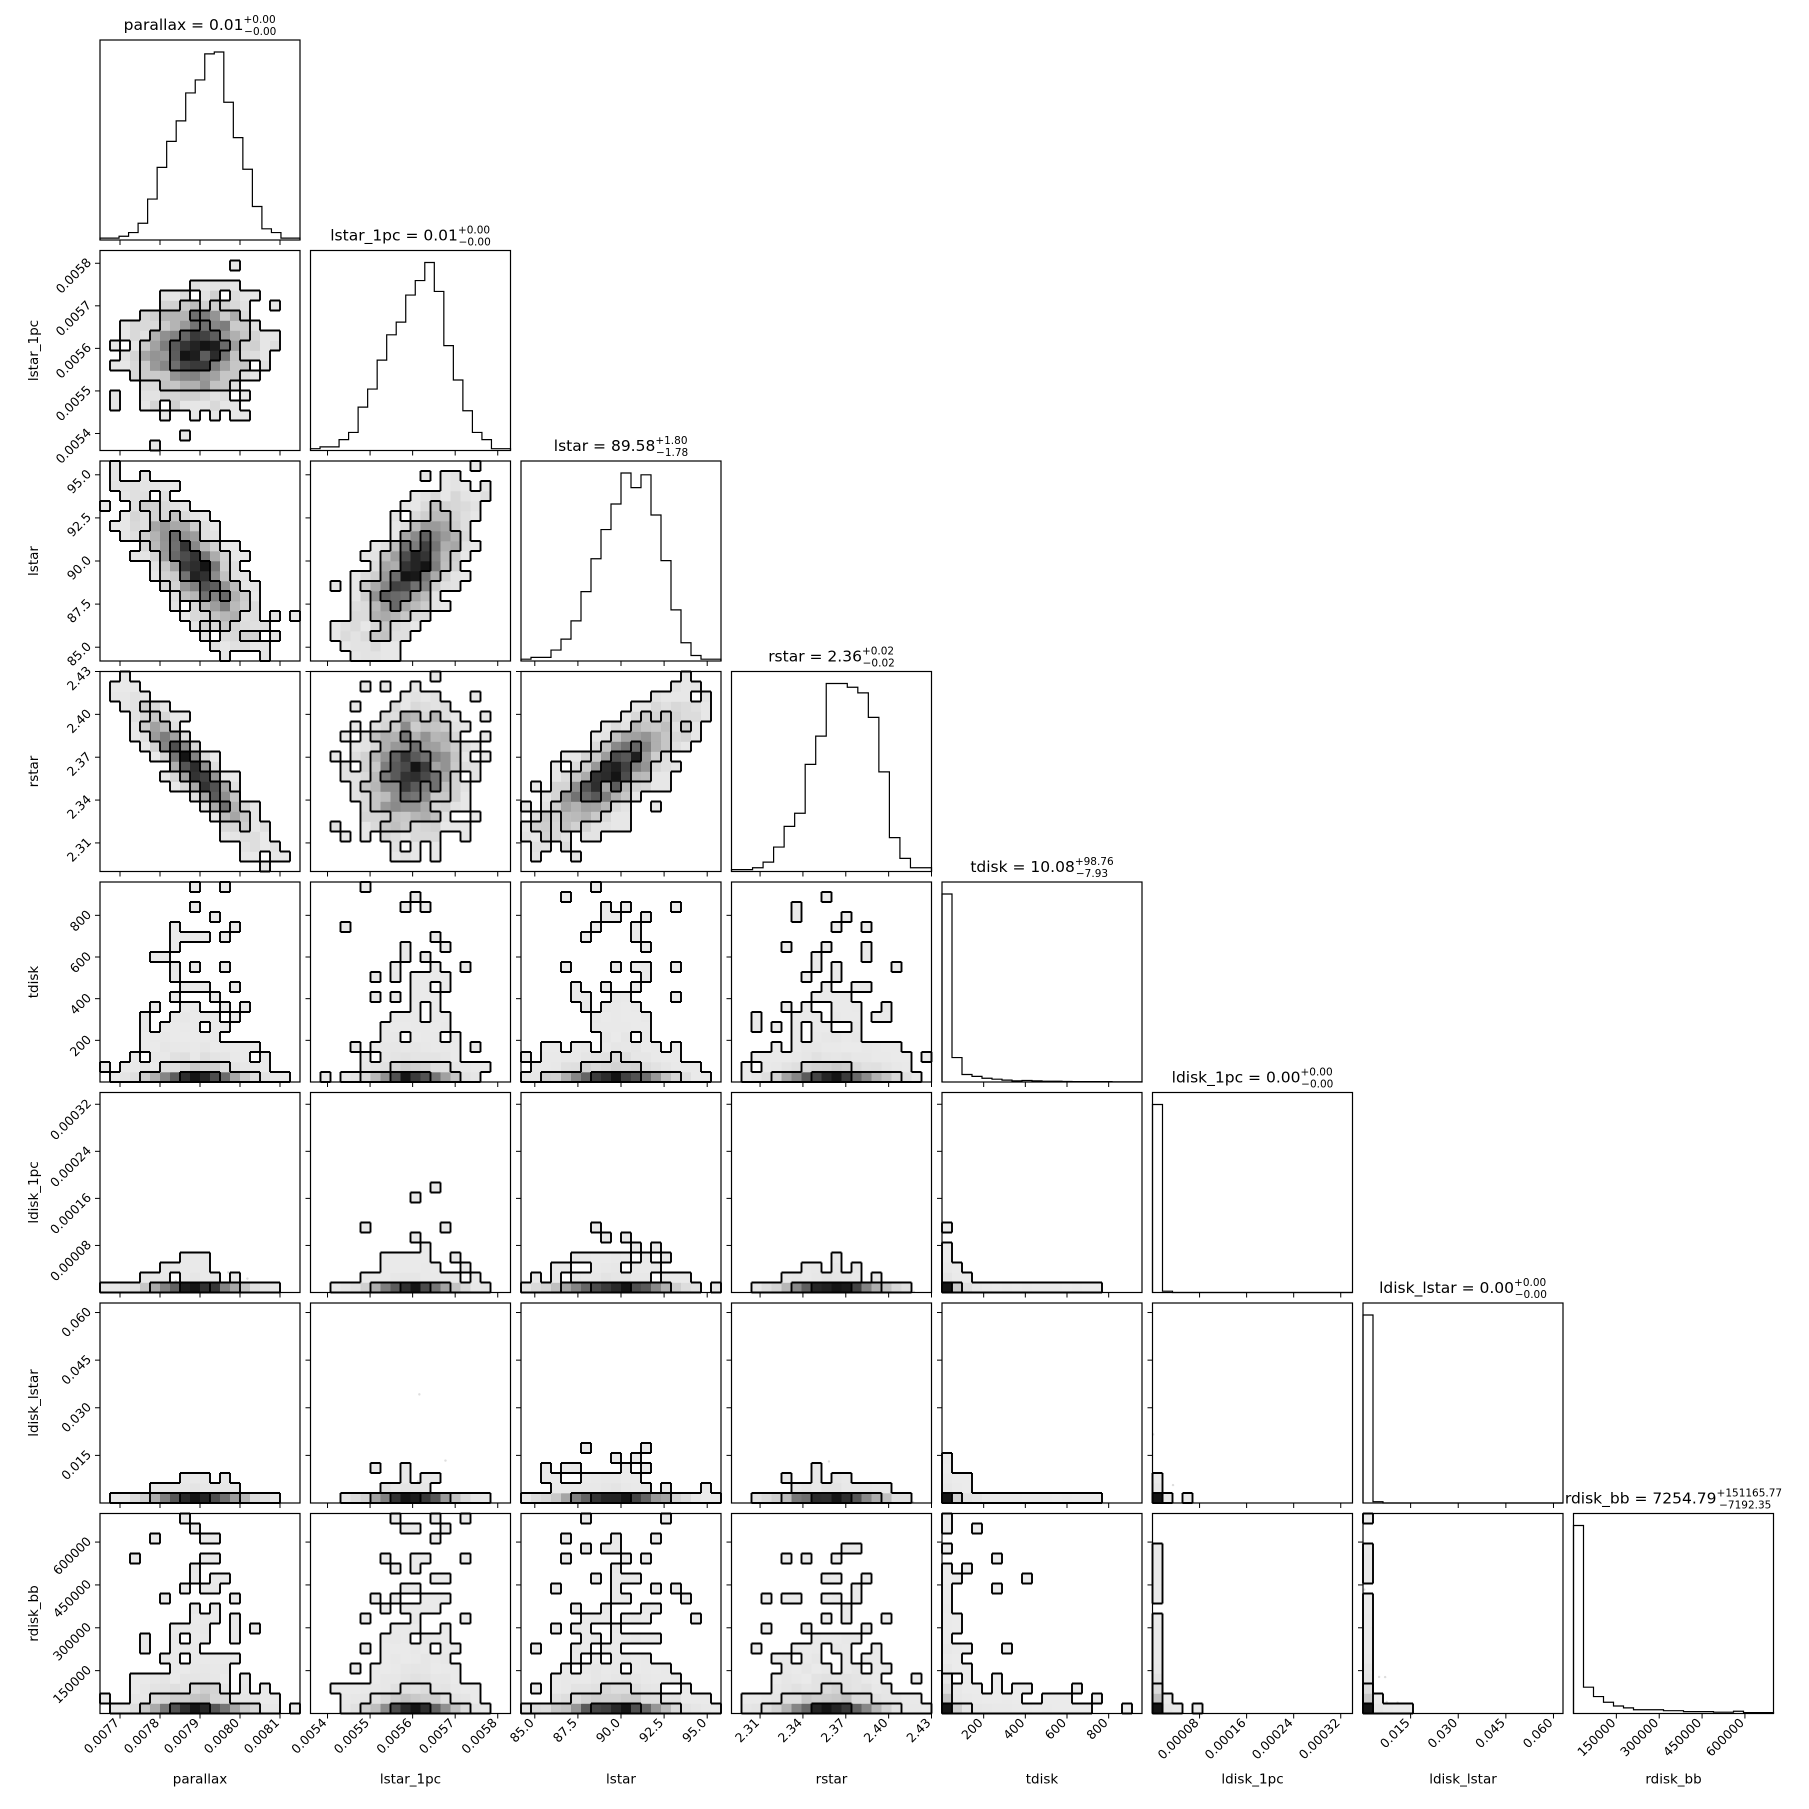  I want to click on x-tick-label: 0.00008, so click(1178, 1738).